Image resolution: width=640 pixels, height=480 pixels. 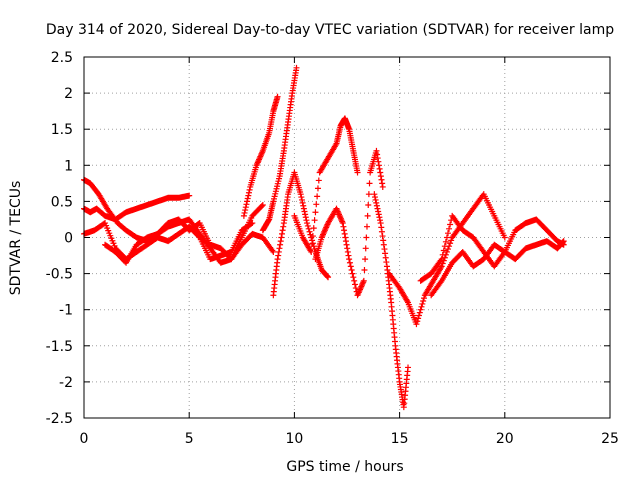 I want to click on y-tick-label: 1, so click(x=68, y=166).